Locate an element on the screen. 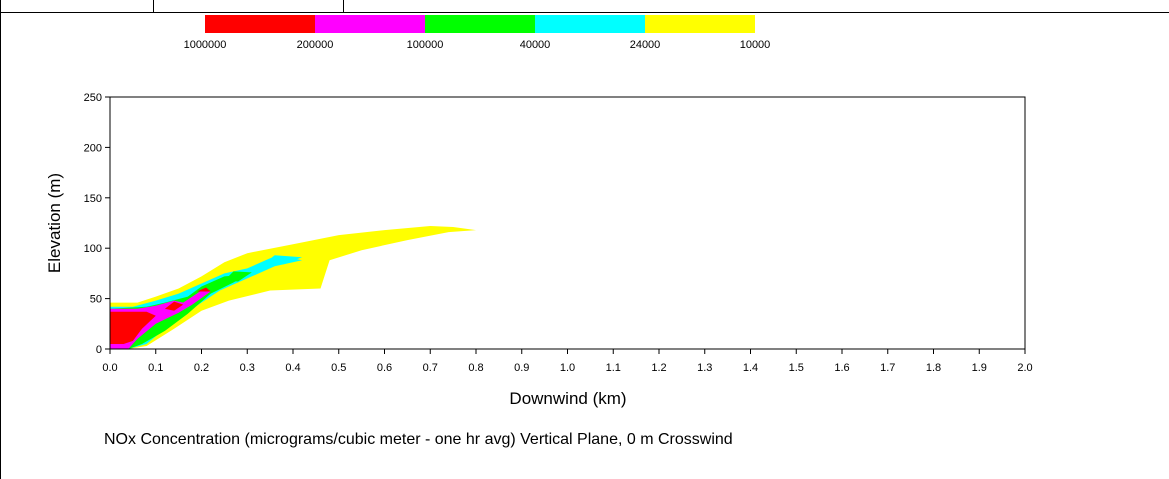 This screenshot has width=1169, height=479. x-tick-label: 0.7 is located at coordinates (430, 368).